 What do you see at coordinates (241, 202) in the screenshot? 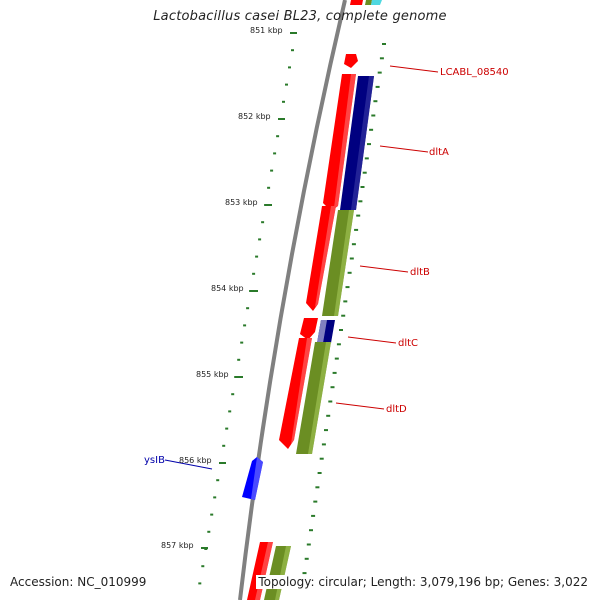
I see `scale-label-853: 853 kbp` at bounding box center [241, 202].